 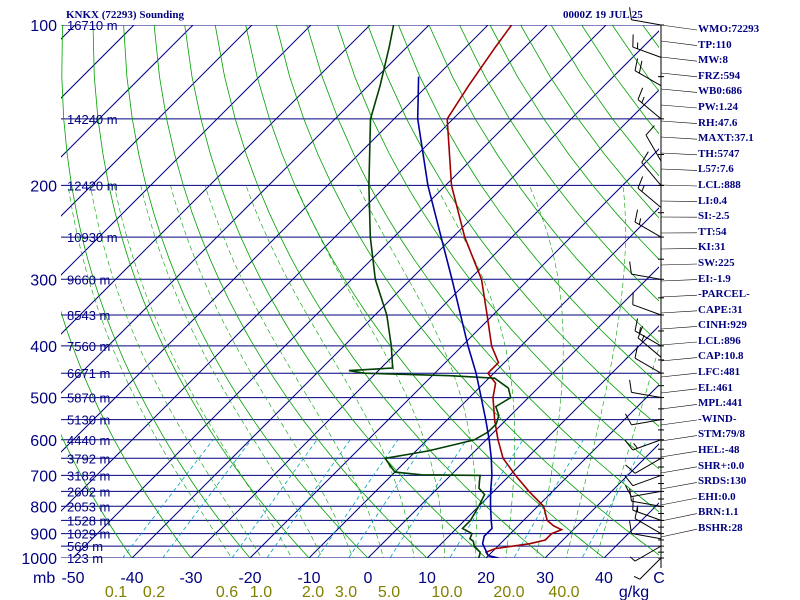 What do you see at coordinates (43, 399) in the screenshot?
I see `pressure-label: 500` at bounding box center [43, 399].